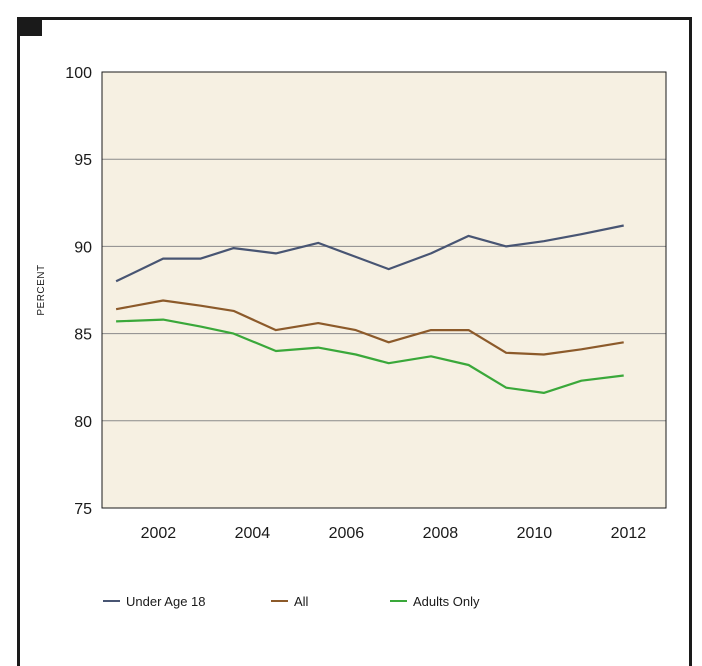 This screenshot has height=666, width=702. Describe the element at coordinates (83, 509) in the screenshot. I see `y-tick-label: 75` at that location.